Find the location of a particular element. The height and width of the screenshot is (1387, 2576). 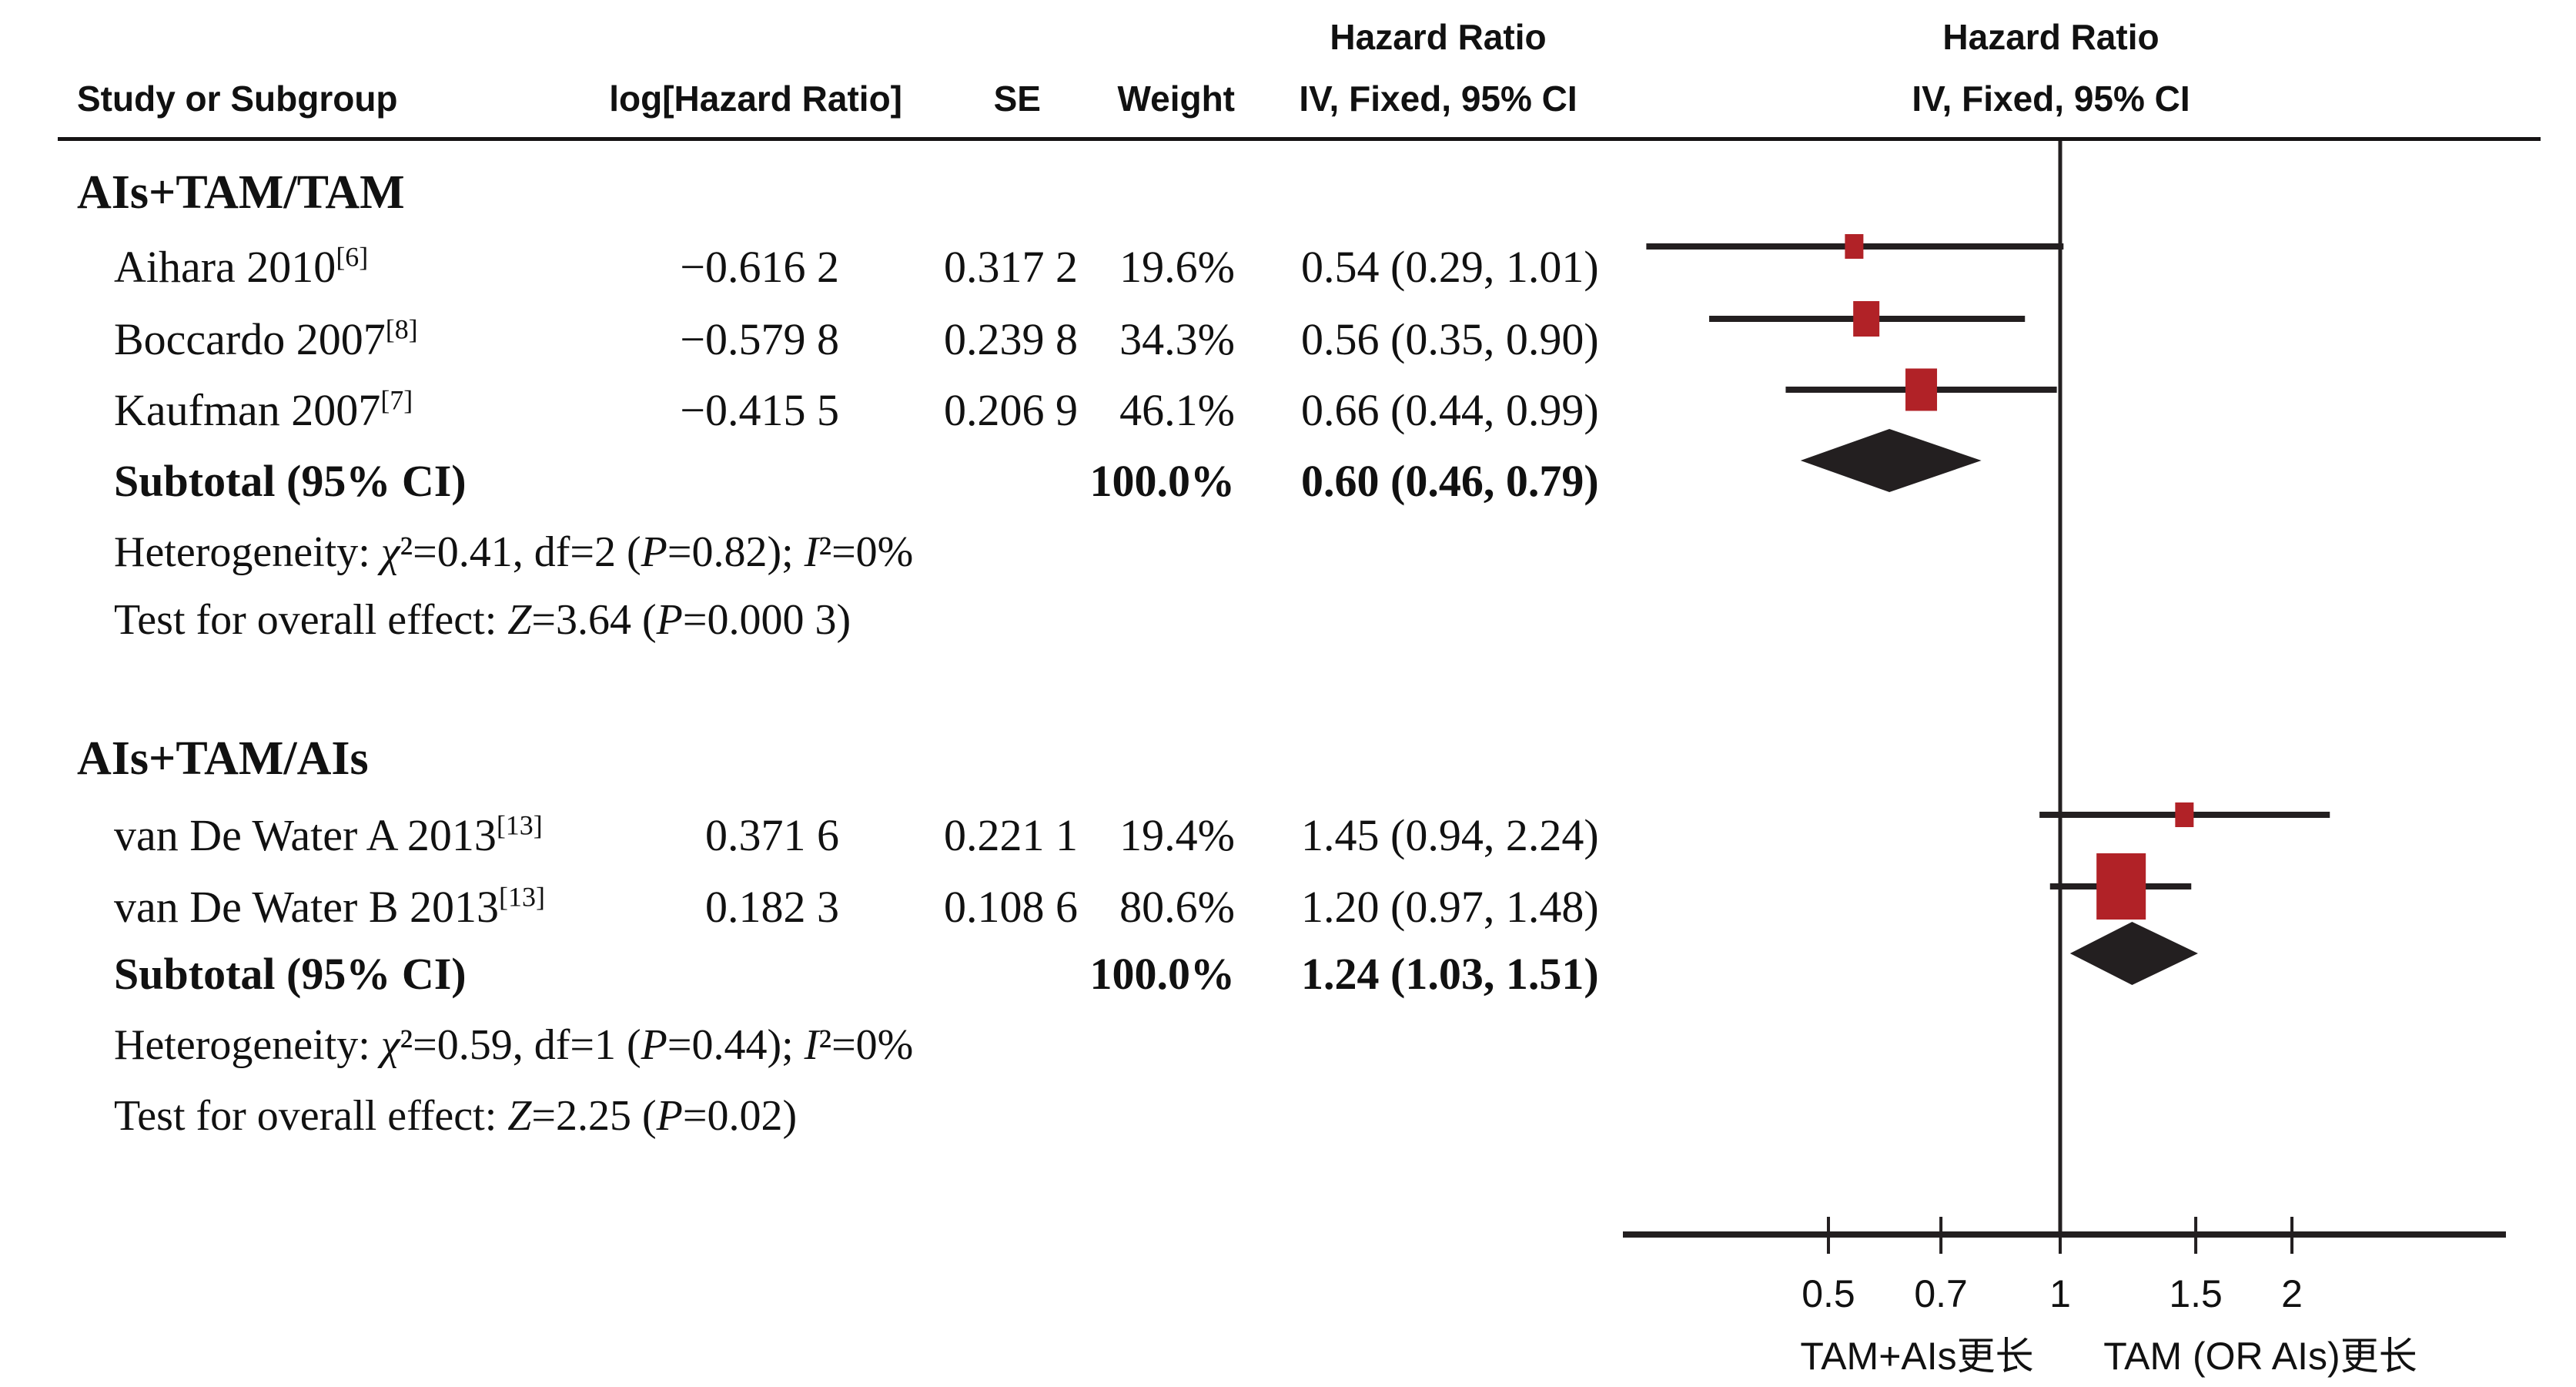

x-axis-tick-label: 0.7 is located at coordinates (1941, 1293).